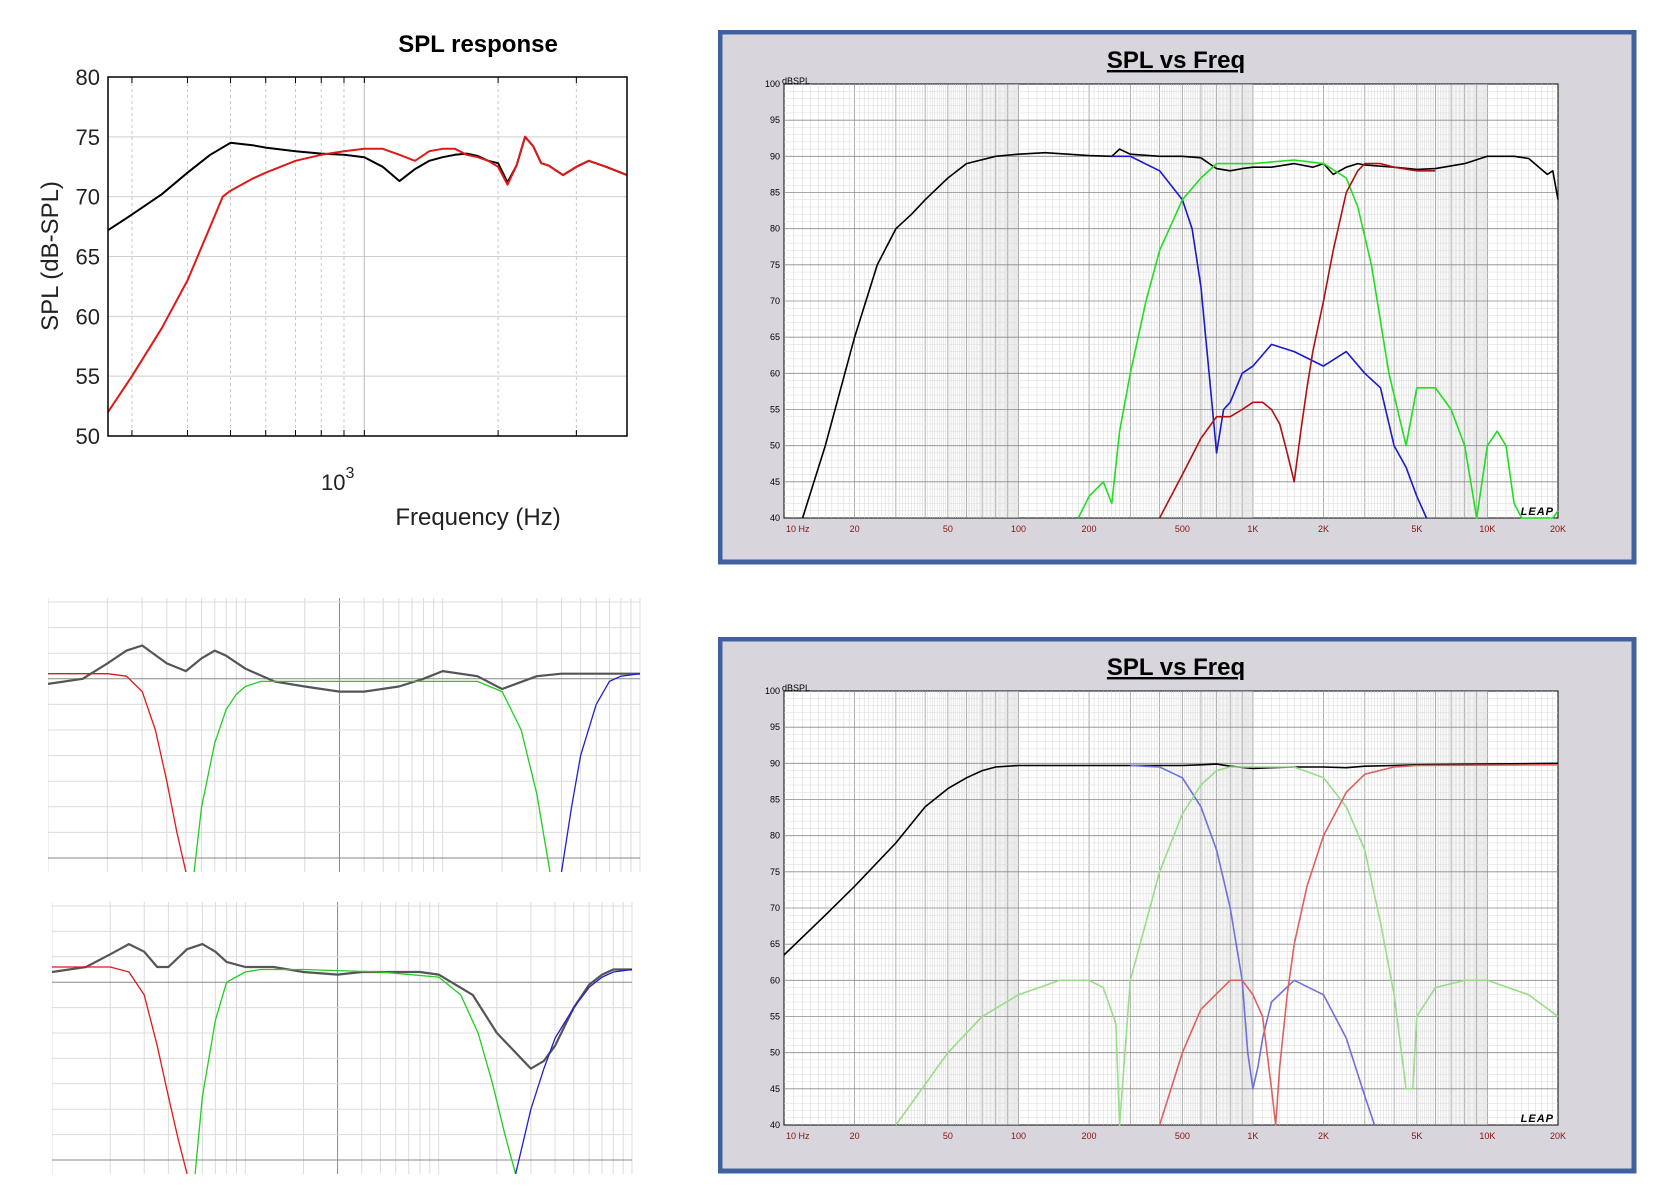 The image size is (1664, 1196). What do you see at coordinates (477, 517) in the screenshot?
I see `x-axis-label: Frequency (Hz)` at bounding box center [477, 517].